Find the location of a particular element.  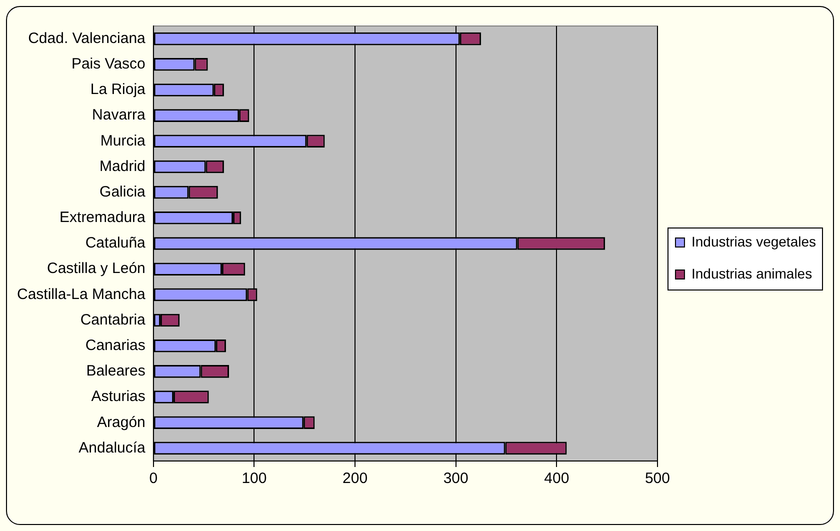

legend-label: Industrias animales is located at coordinates (751, 273).